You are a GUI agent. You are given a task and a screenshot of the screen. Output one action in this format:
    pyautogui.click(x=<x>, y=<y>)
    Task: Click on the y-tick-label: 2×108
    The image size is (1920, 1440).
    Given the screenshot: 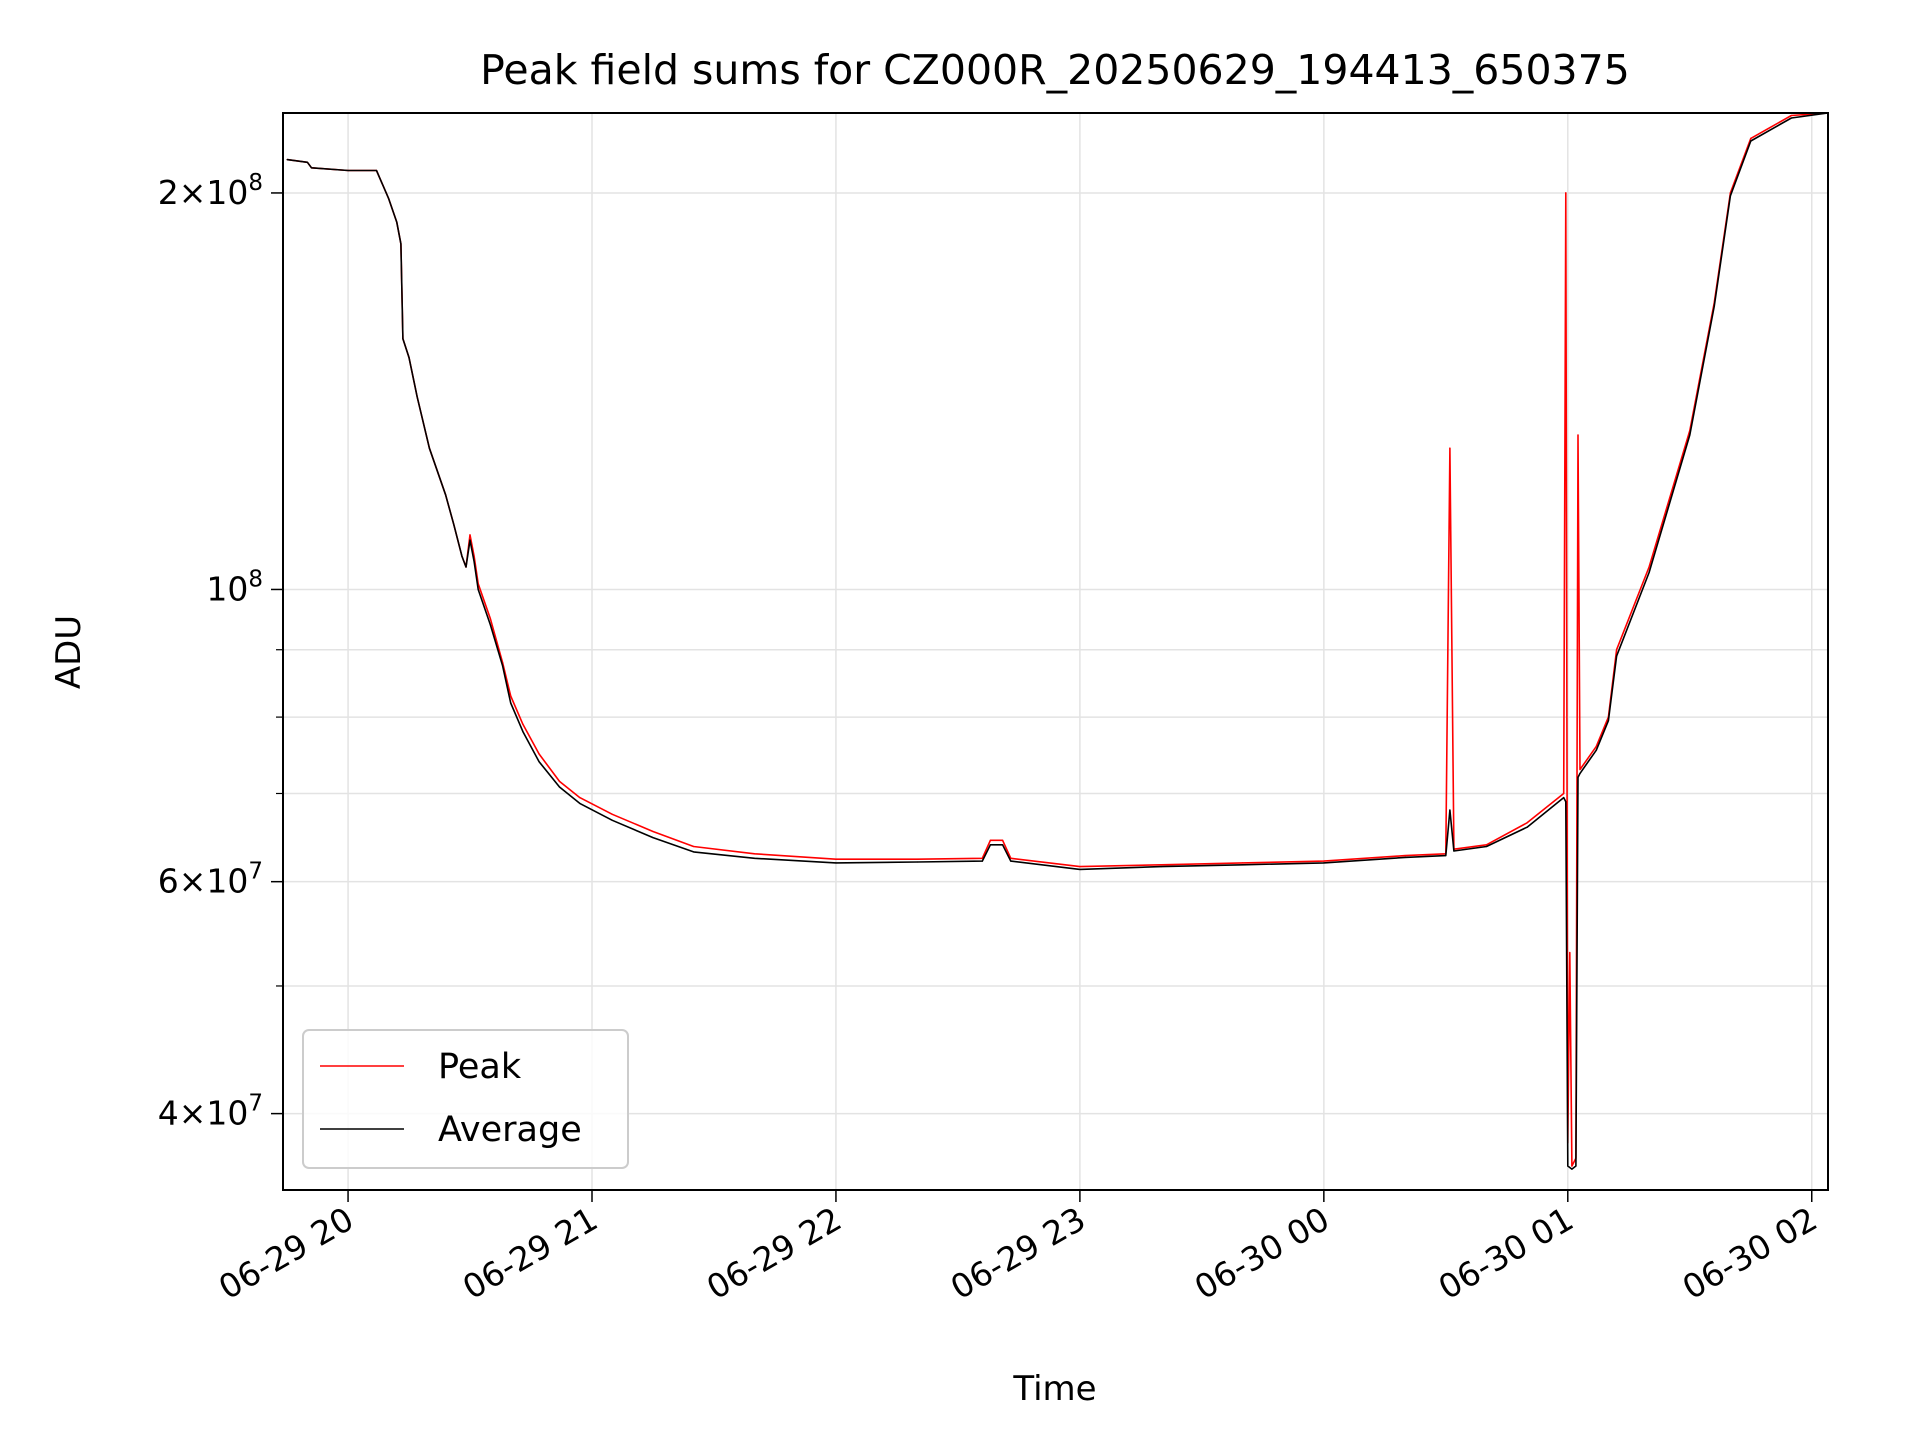 What is the action you would take?
    pyautogui.click(x=210, y=191)
    